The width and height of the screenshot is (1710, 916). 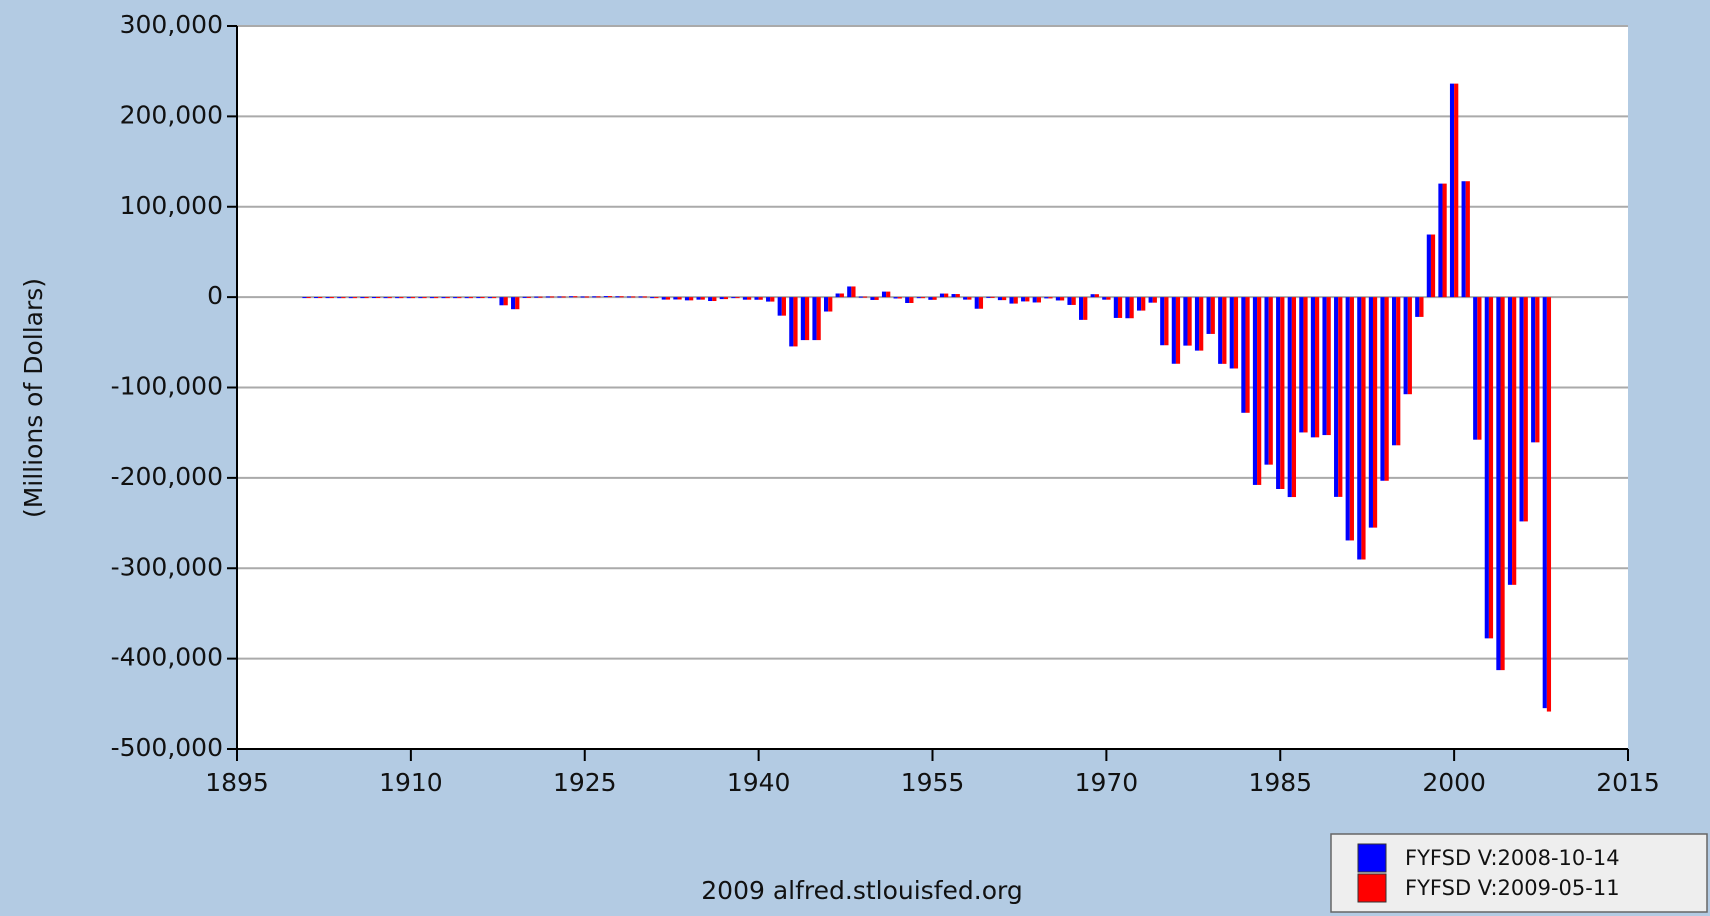 I want to click on y-tick-label: -200,000, so click(x=167, y=476).